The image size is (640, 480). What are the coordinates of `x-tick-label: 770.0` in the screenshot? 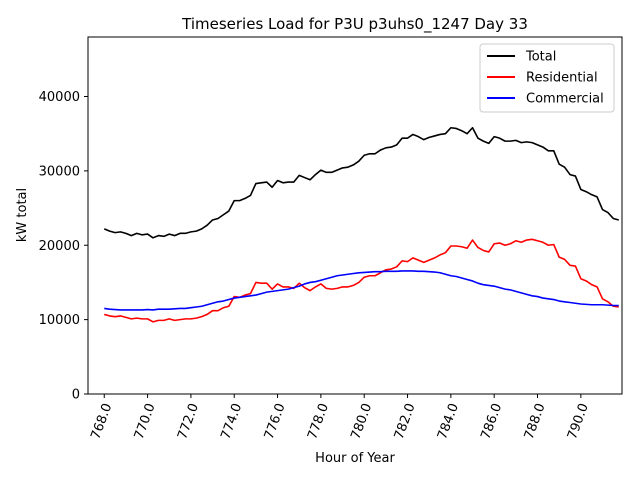 It's located at (145, 421).